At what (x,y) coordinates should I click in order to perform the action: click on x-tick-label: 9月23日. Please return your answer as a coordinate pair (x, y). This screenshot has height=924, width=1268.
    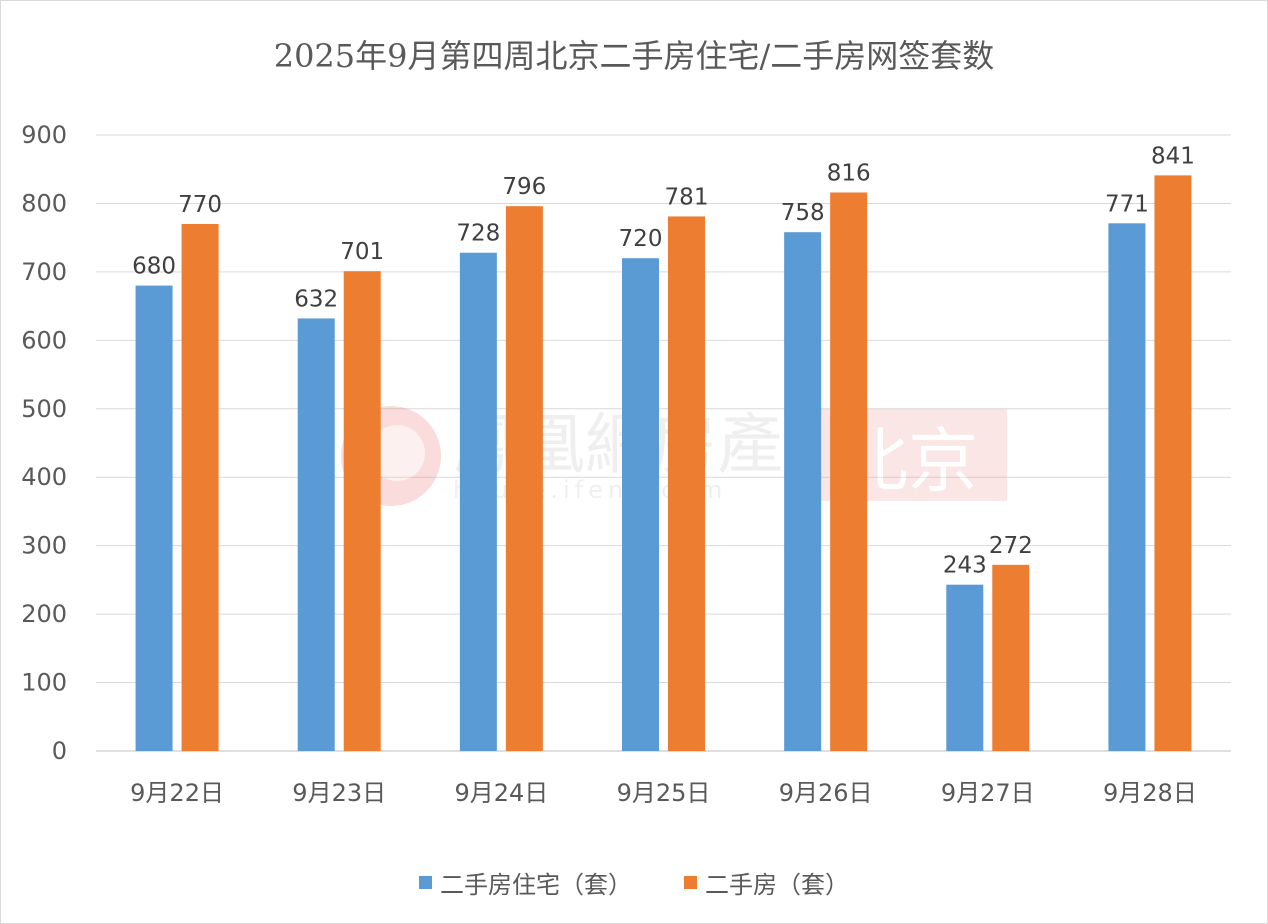
    Looking at the image, I should click on (339, 793).